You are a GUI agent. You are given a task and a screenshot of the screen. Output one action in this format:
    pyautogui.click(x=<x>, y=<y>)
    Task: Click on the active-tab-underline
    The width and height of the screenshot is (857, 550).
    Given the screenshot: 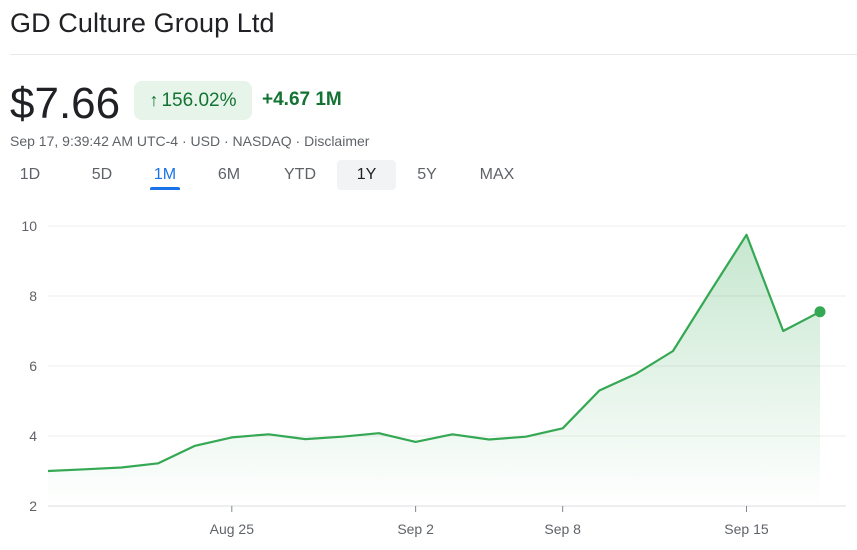 What is the action you would take?
    pyautogui.click(x=165, y=188)
    